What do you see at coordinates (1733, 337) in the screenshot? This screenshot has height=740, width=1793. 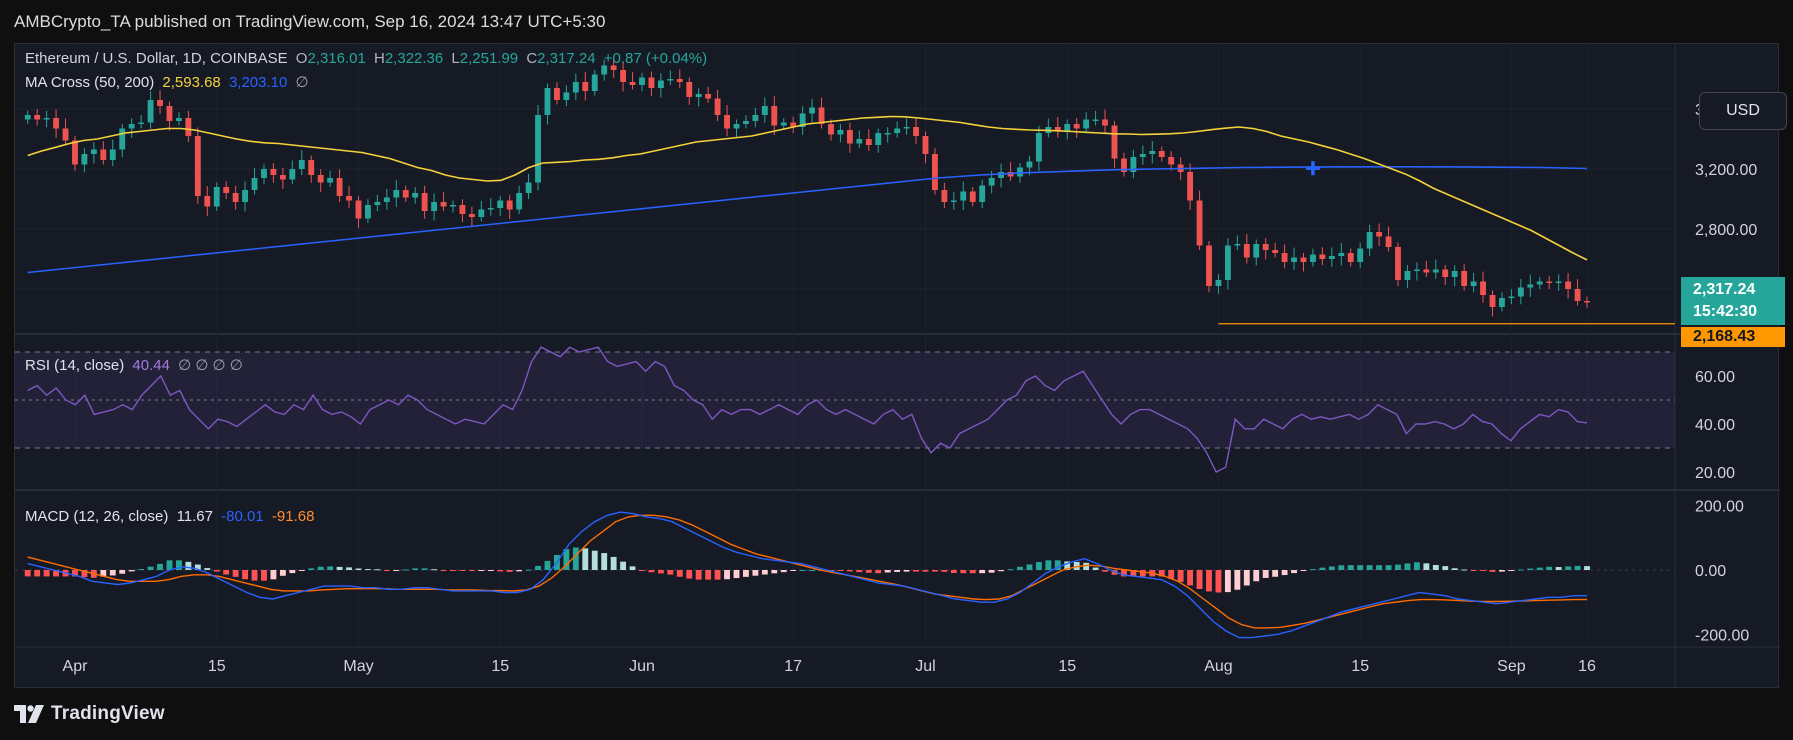 I see `support-price-tag: 2,168.43` at bounding box center [1733, 337].